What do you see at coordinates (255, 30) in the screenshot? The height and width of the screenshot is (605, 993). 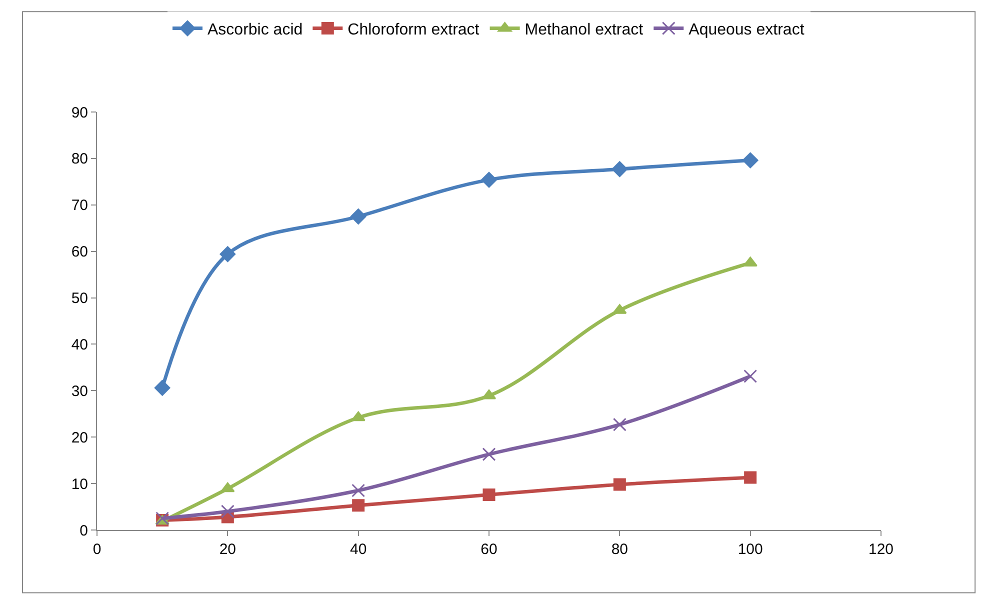 I see `legend-label: Ascorbic acid` at bounding box center [255, 30].